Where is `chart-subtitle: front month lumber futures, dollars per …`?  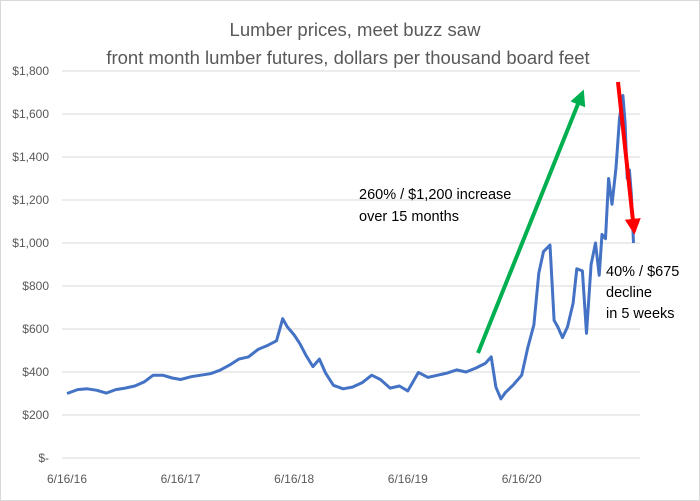 chart-subtitle: front month lumber futures, dollars per … is located at coordinates (347, 57).